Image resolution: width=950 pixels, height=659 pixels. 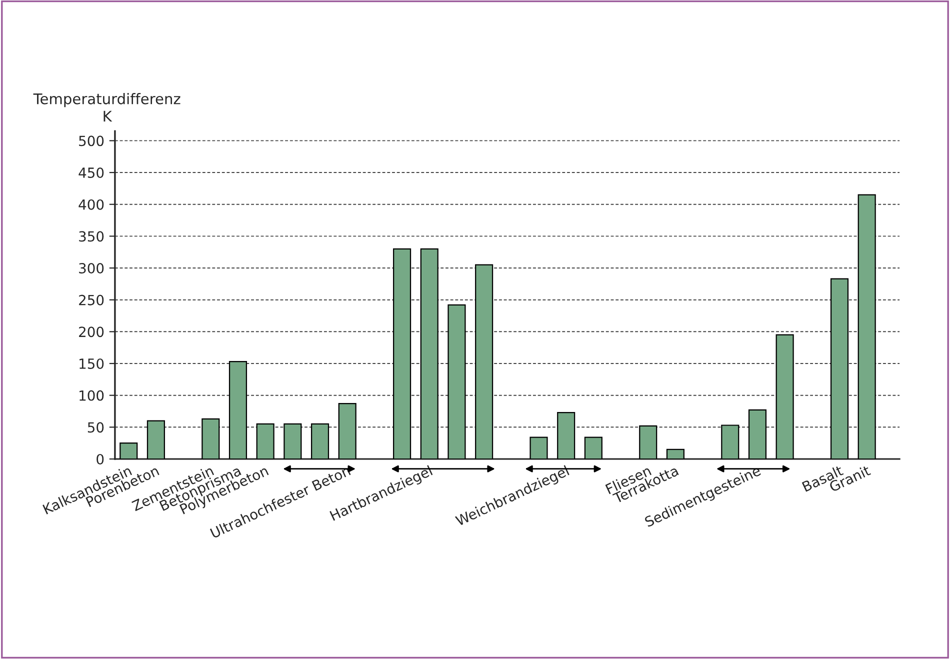 What do you see at coordinates (91, 204) in the screenshot?
I see `y-tick-label: 400` at bounding box center [91, 204].